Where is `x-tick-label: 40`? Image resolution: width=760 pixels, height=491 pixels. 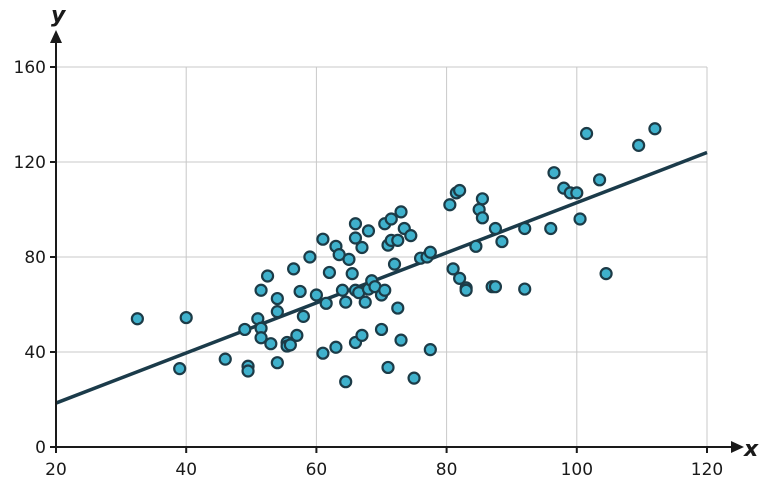 x-tick-label: 40 is located at coordinates (186, 470).